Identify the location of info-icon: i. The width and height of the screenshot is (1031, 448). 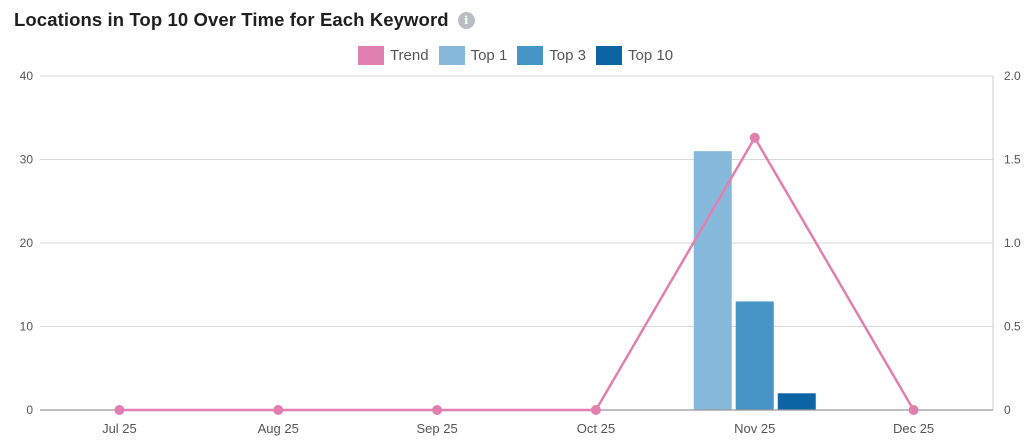
(466, 20).